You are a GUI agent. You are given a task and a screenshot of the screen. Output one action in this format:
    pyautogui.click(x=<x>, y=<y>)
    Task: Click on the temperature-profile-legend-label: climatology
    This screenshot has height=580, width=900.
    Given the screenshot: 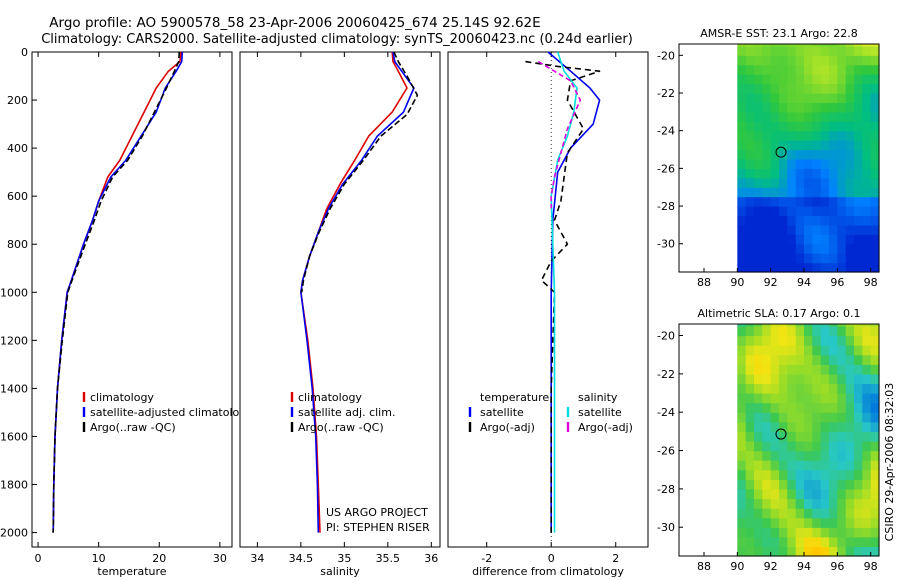 What is the action you would take?
    pyautogui.click(x=122, y=397)
    